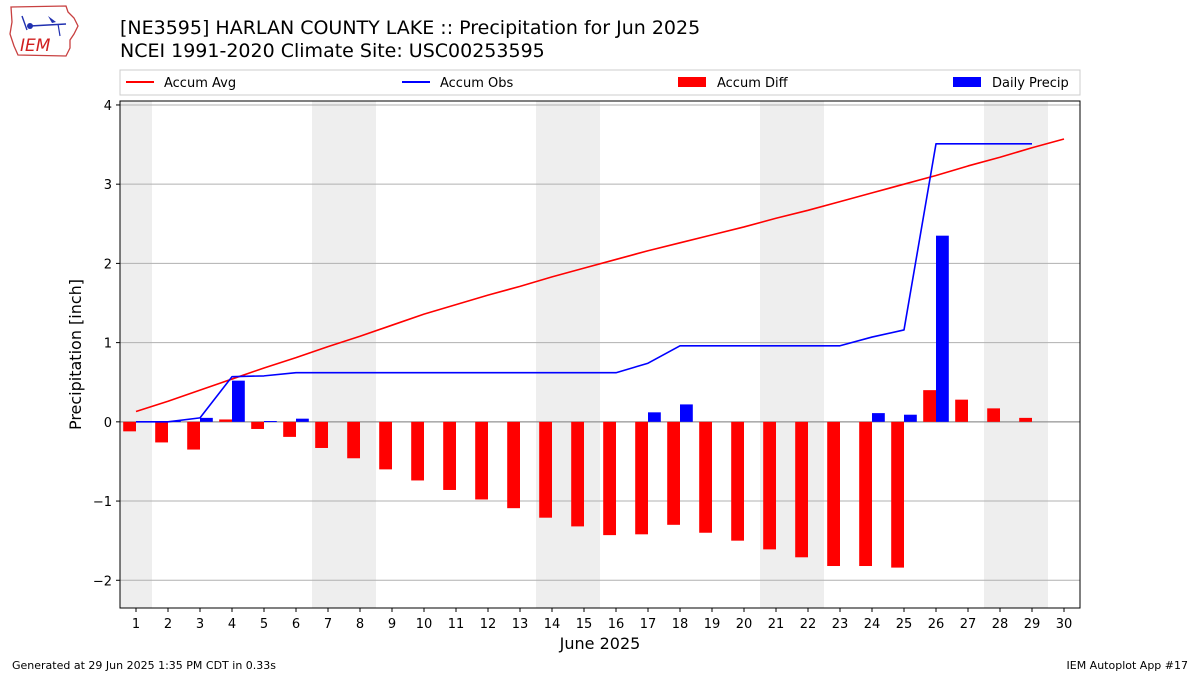 The width and height of the screenshot is (1200, 675). Describe the element at coordinates (35, 46) in the screenshot. I see `logo-text: IEM` at that location.